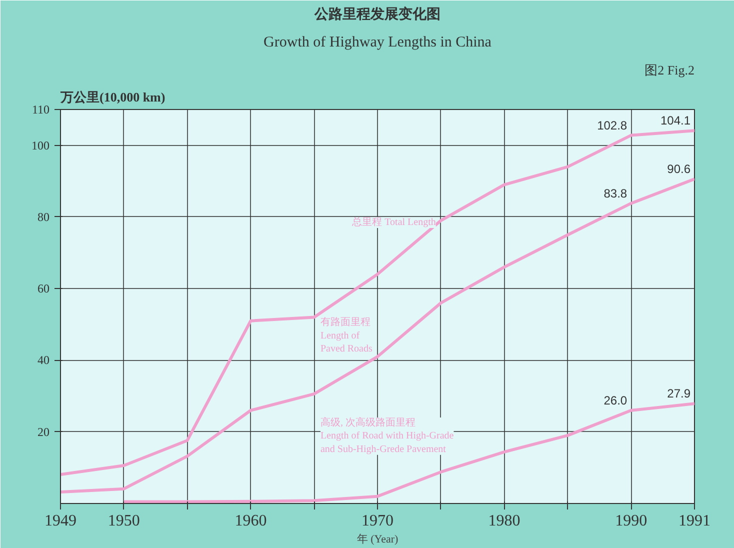  I want to click on x-tick-label: 1960, so click(250, 521).